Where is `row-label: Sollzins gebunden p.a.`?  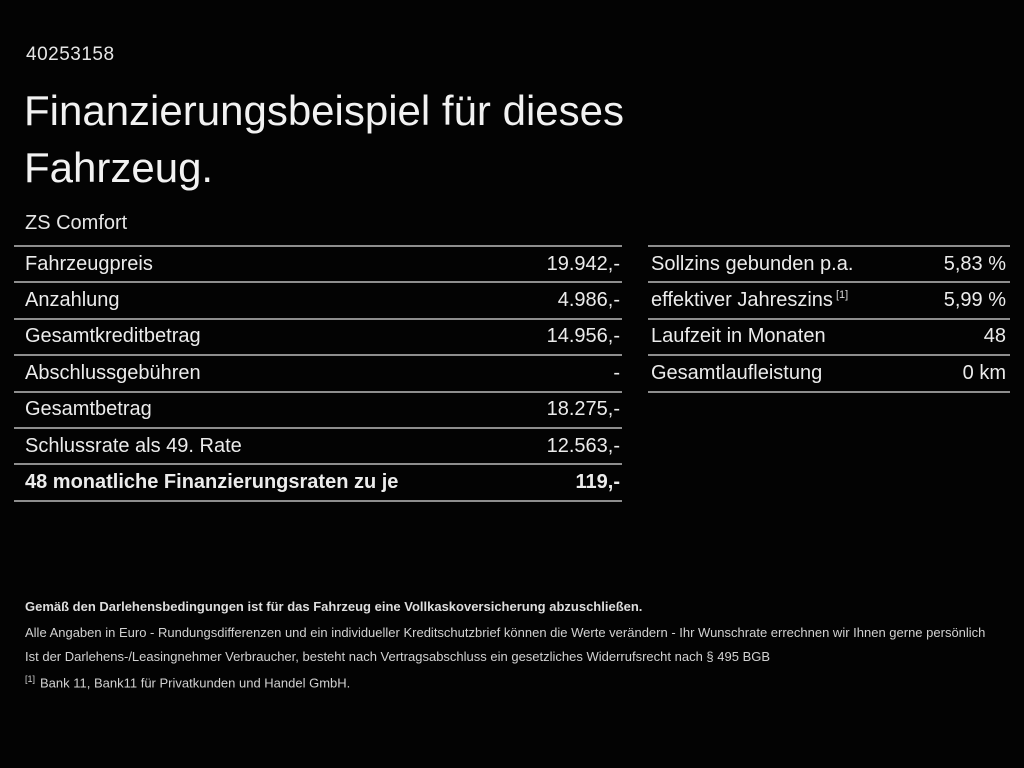
row-label: Sollzins gebunden p.a. is located at coordinates (752, 263).